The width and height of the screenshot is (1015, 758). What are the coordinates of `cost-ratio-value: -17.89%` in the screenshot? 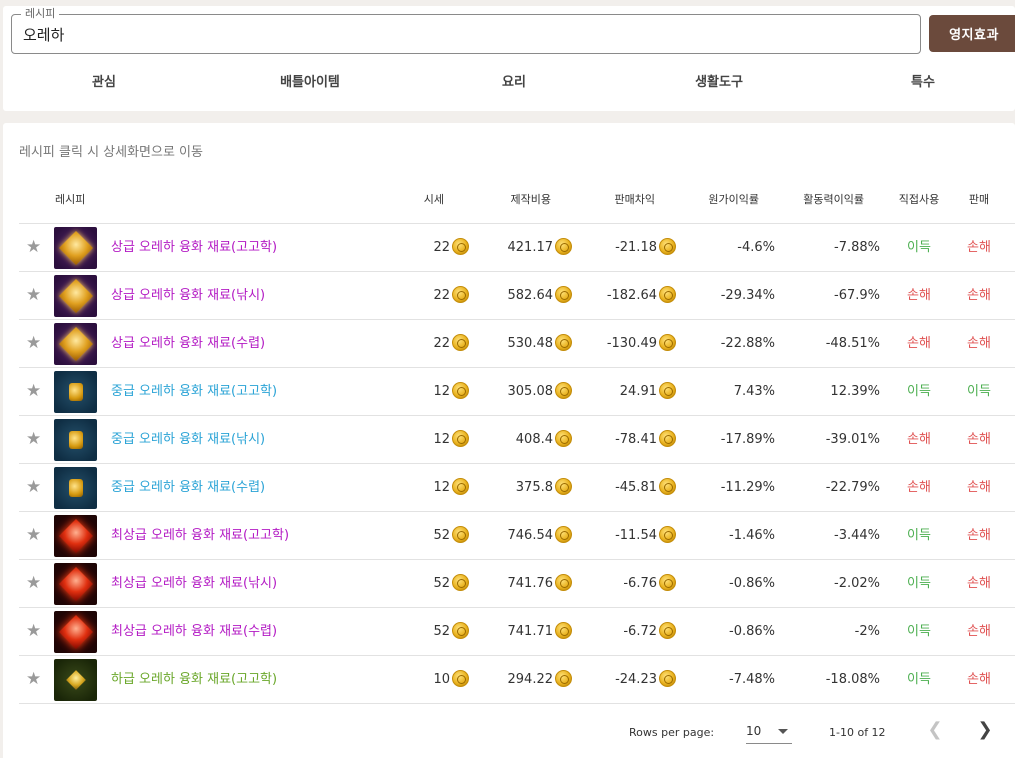 It's located at (747, 439).